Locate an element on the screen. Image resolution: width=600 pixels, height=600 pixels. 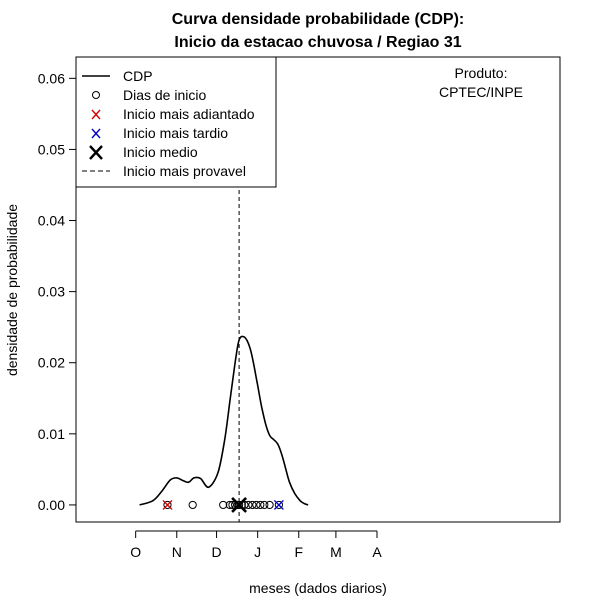
y-tick-label: 0.01 is located at coordinates (51, 434).